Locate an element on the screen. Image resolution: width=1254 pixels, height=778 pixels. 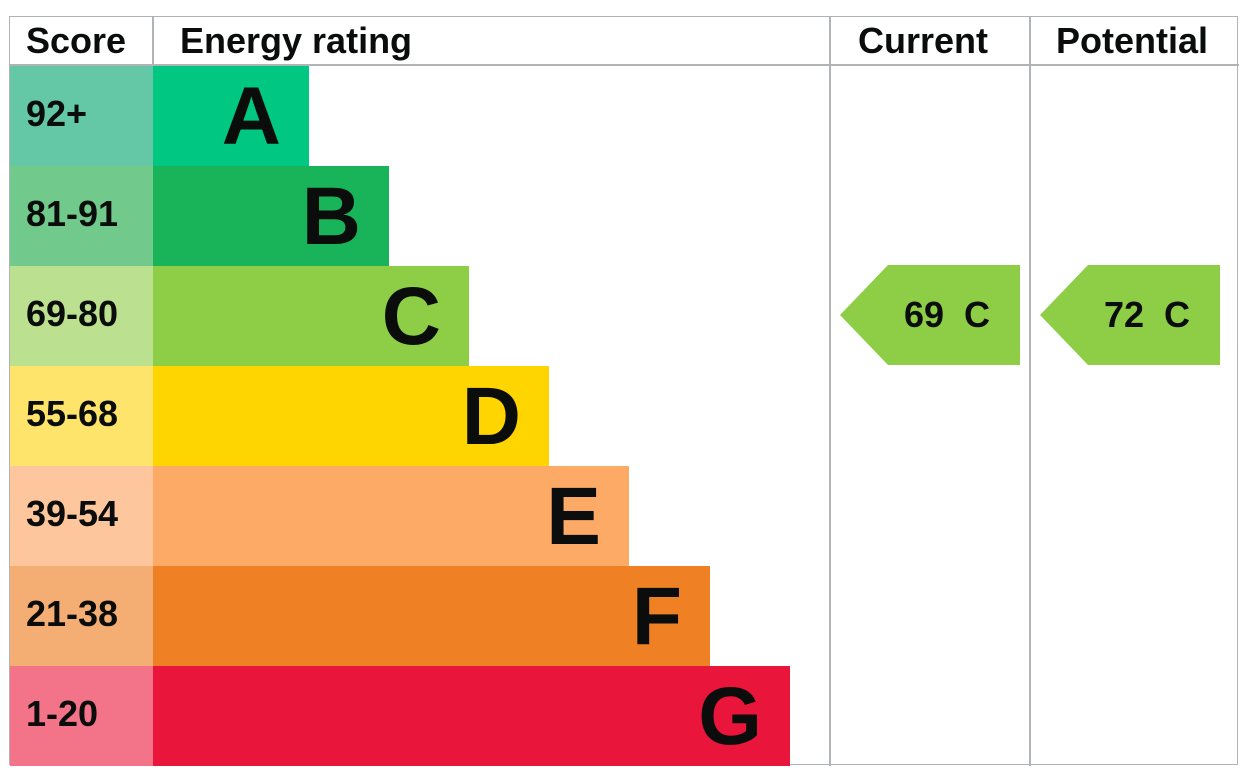
rating-bar-f: F is located at coordinates (431, 616).